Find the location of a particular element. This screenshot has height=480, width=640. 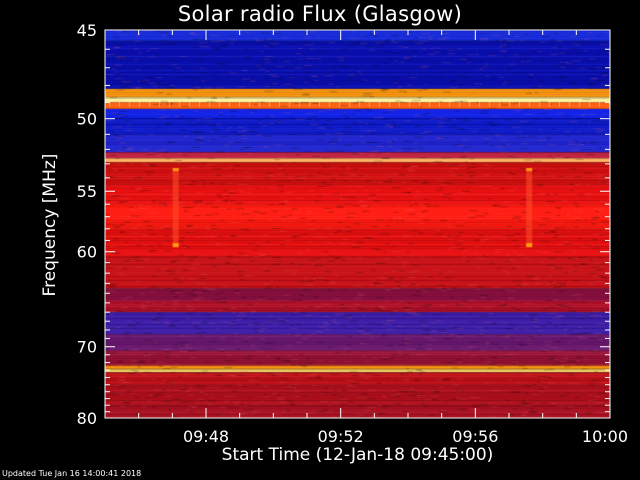

y-tick-label: 55 is located at coordinates (87, 191).